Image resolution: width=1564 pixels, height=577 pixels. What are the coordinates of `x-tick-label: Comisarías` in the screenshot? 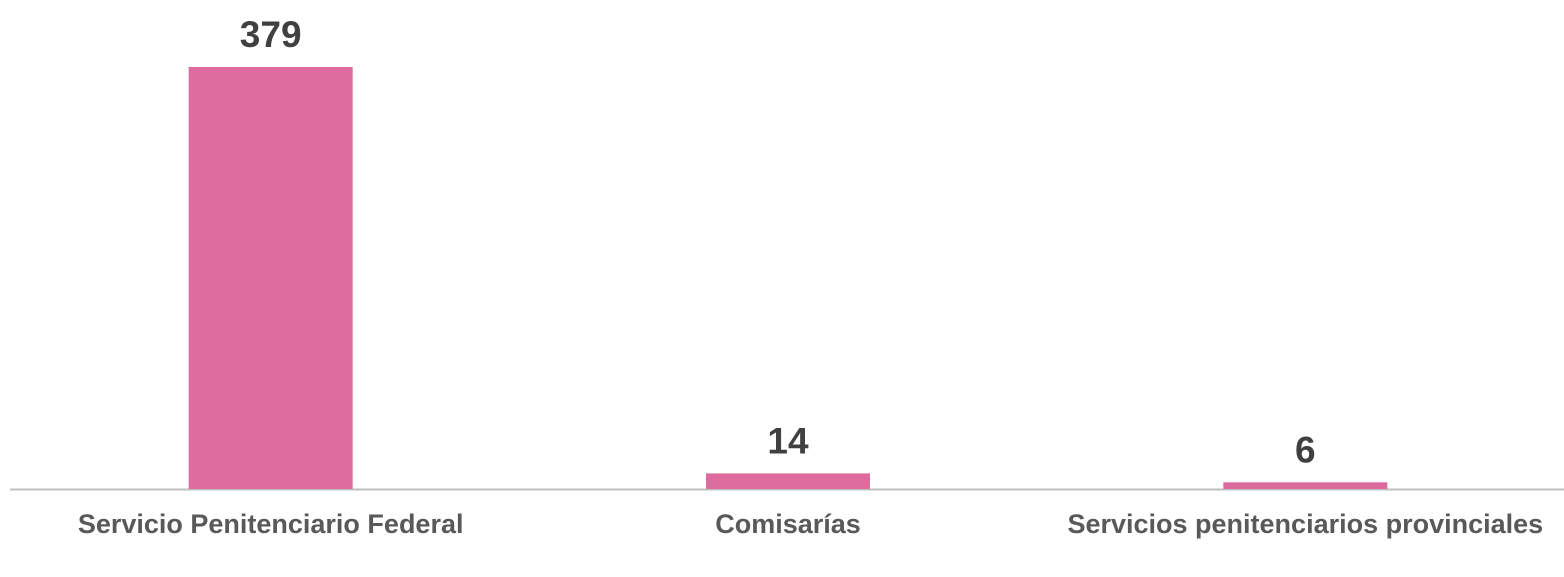 It's located at (788, 524).